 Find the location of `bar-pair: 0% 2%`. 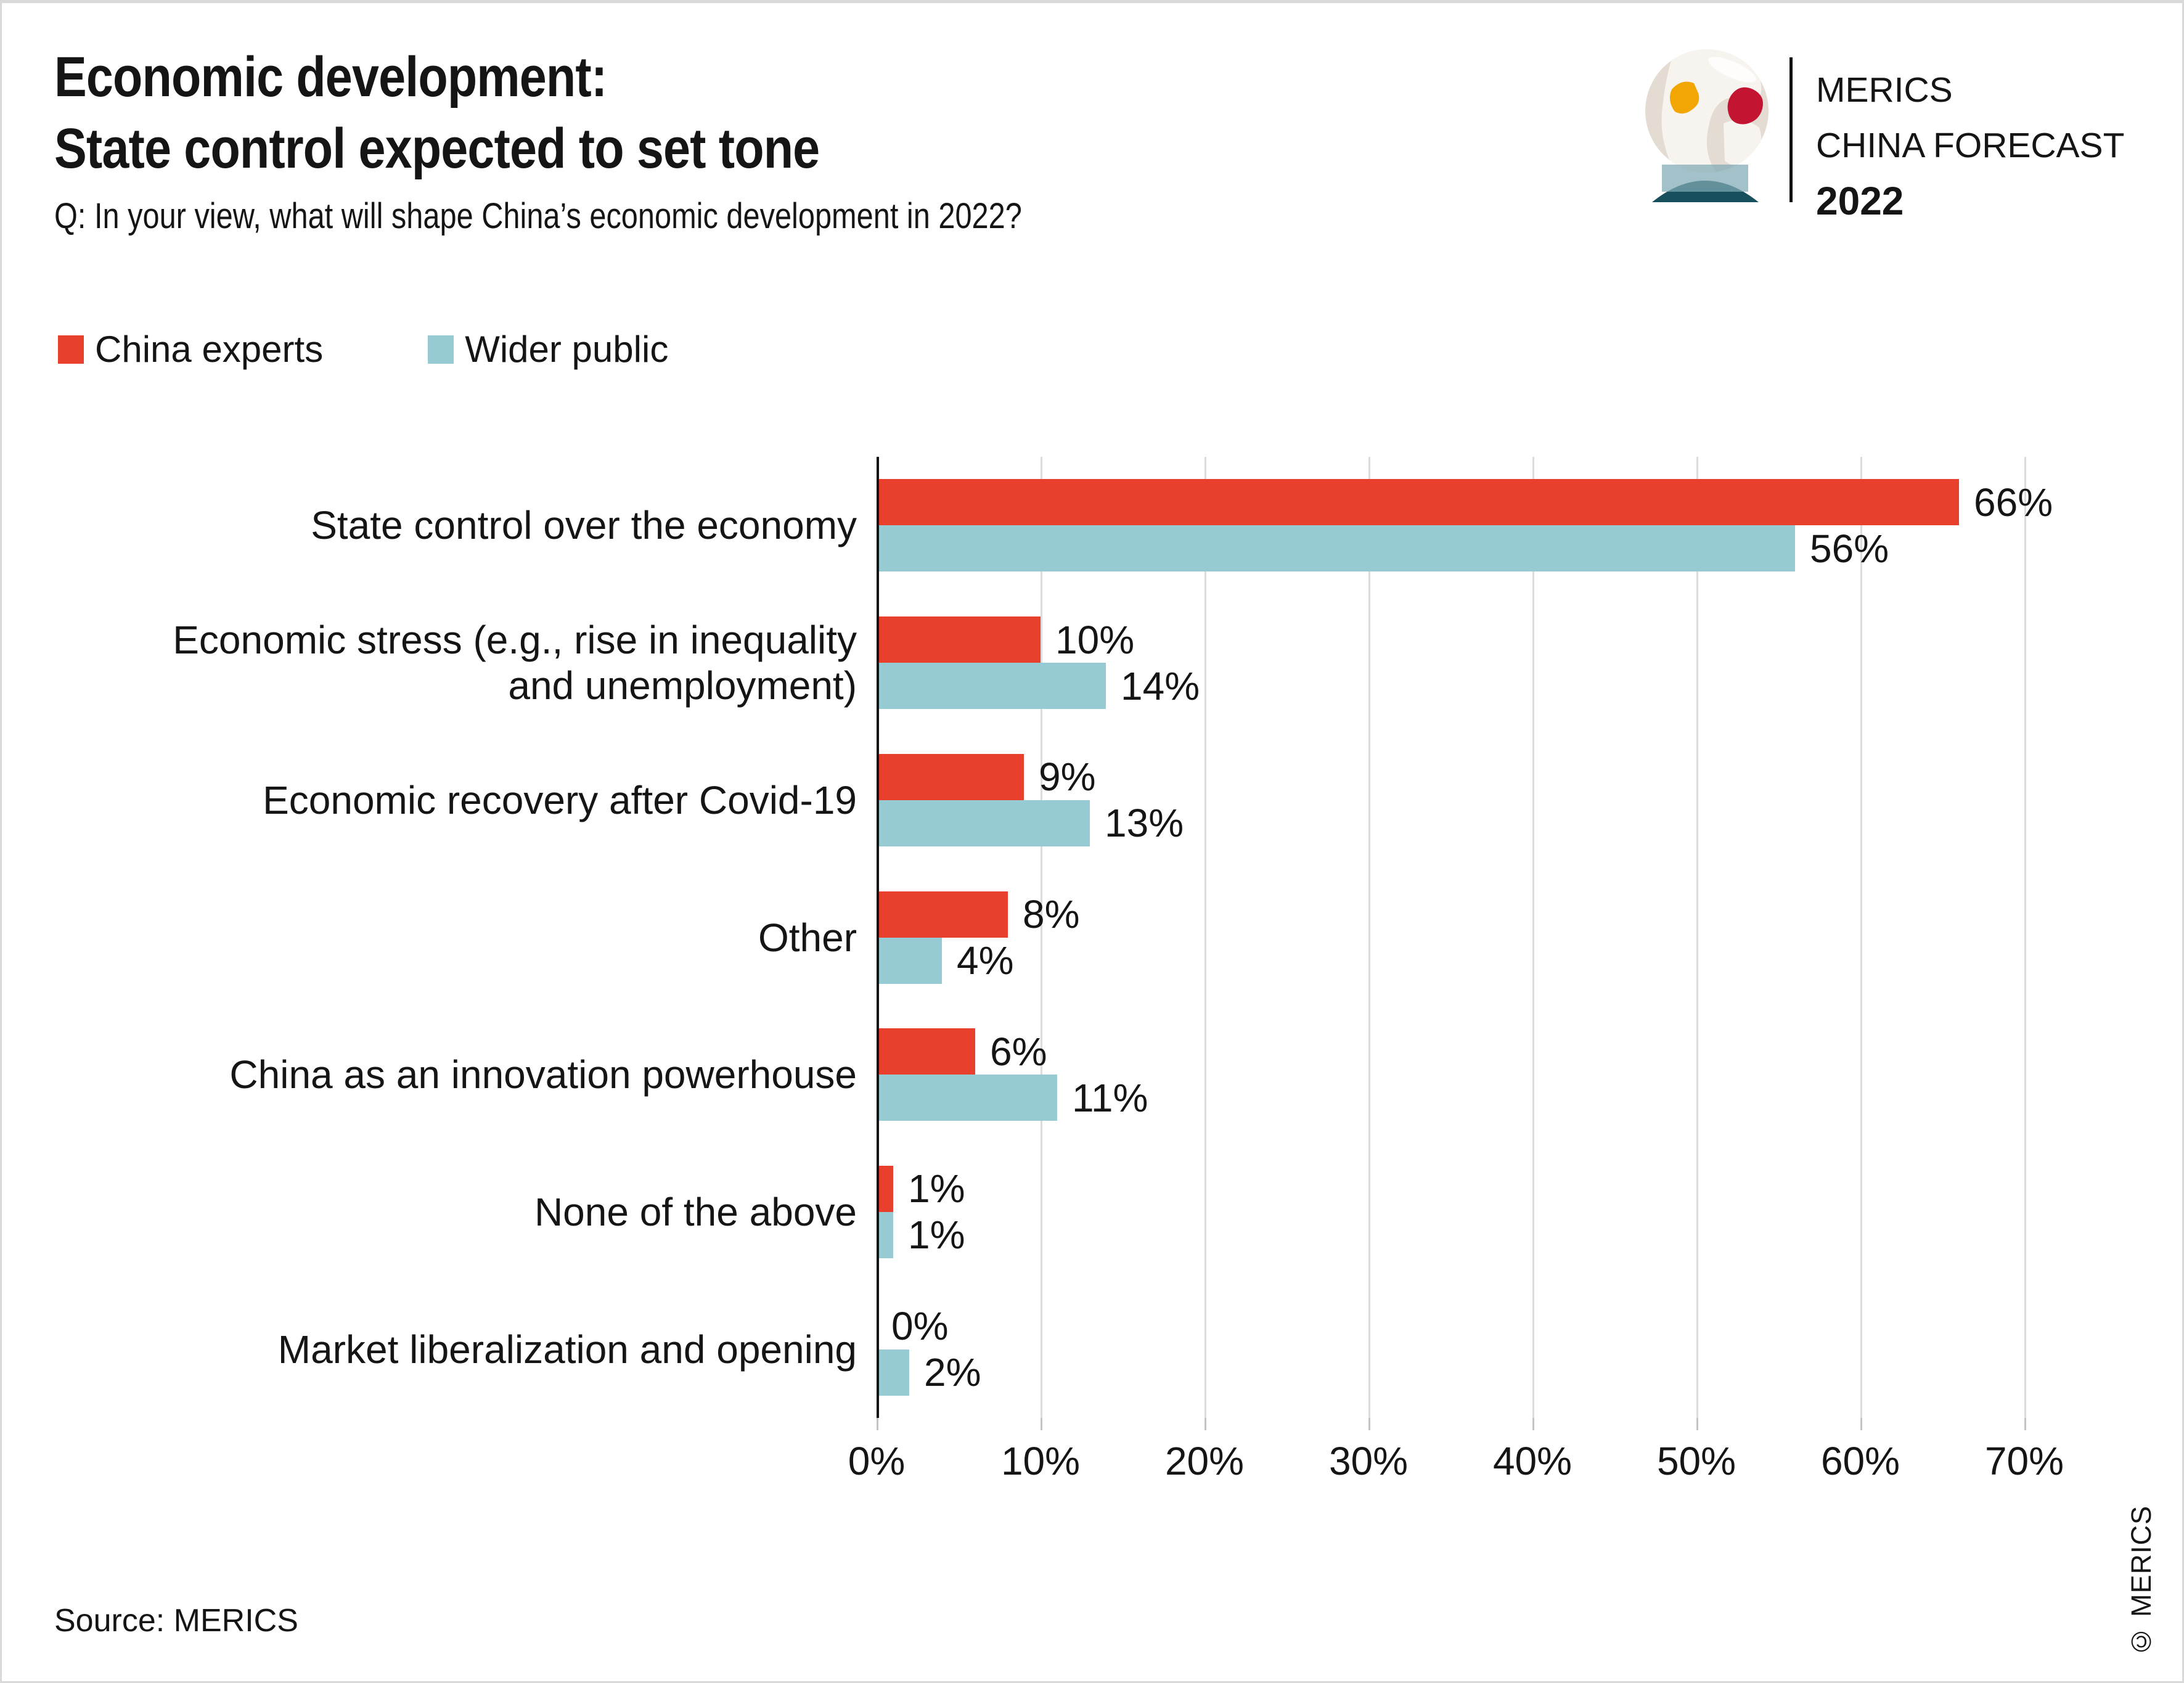

bar-pair: 0% 2% is located at coordinates (1512, 1349).